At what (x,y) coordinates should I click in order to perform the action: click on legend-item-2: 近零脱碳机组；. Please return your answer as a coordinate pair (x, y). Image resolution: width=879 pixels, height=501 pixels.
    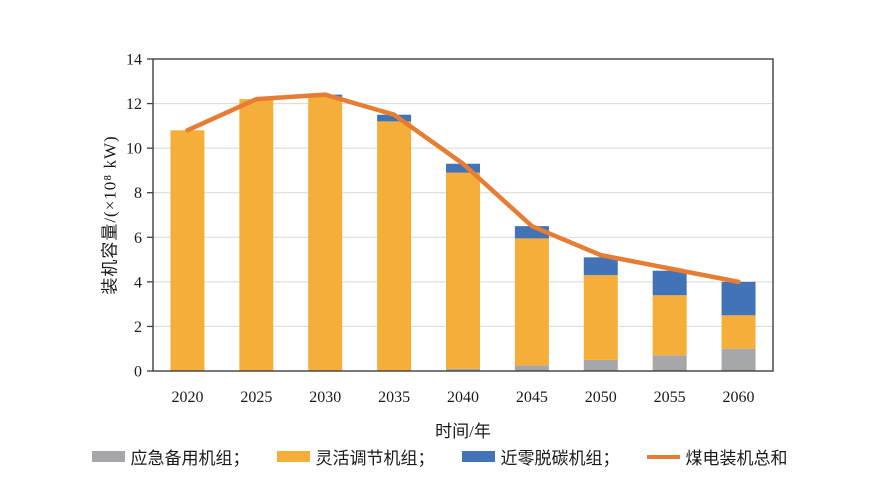
    Looking at the image, I should click on (540, 456).